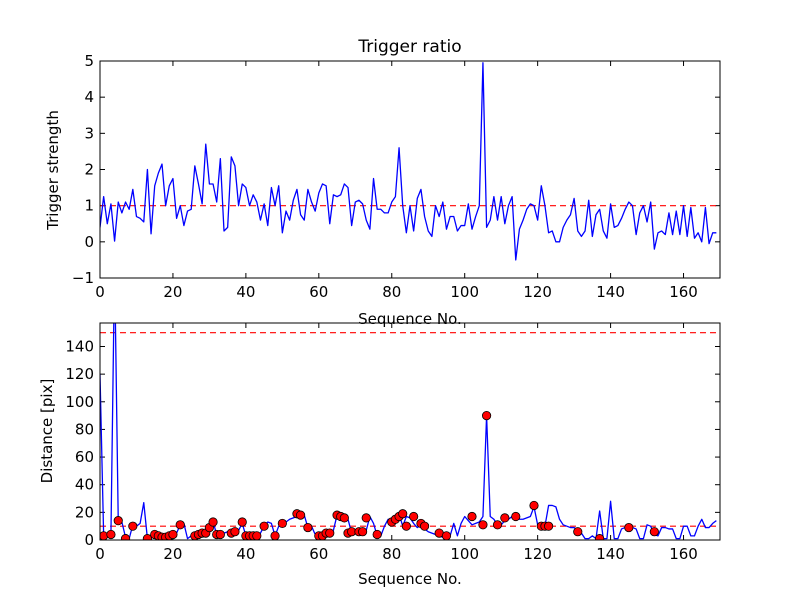  I want to click on y-tick-label: 140, so click(79, 346).